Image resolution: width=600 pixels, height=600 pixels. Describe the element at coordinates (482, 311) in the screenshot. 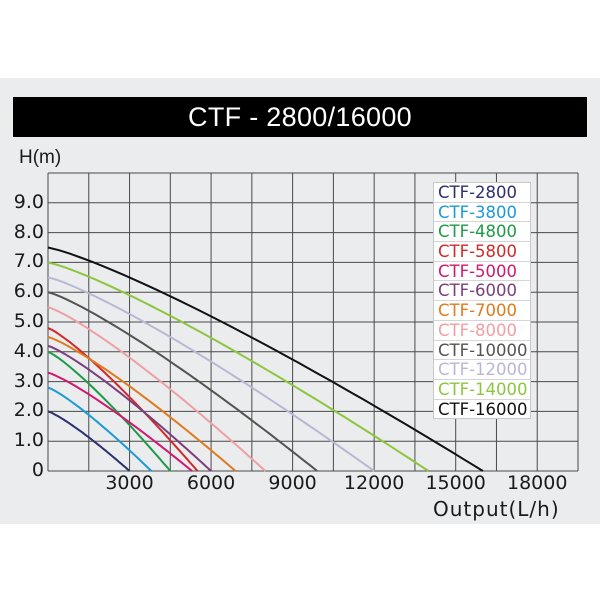

I see `legend-item: CTF-7000` at that location.